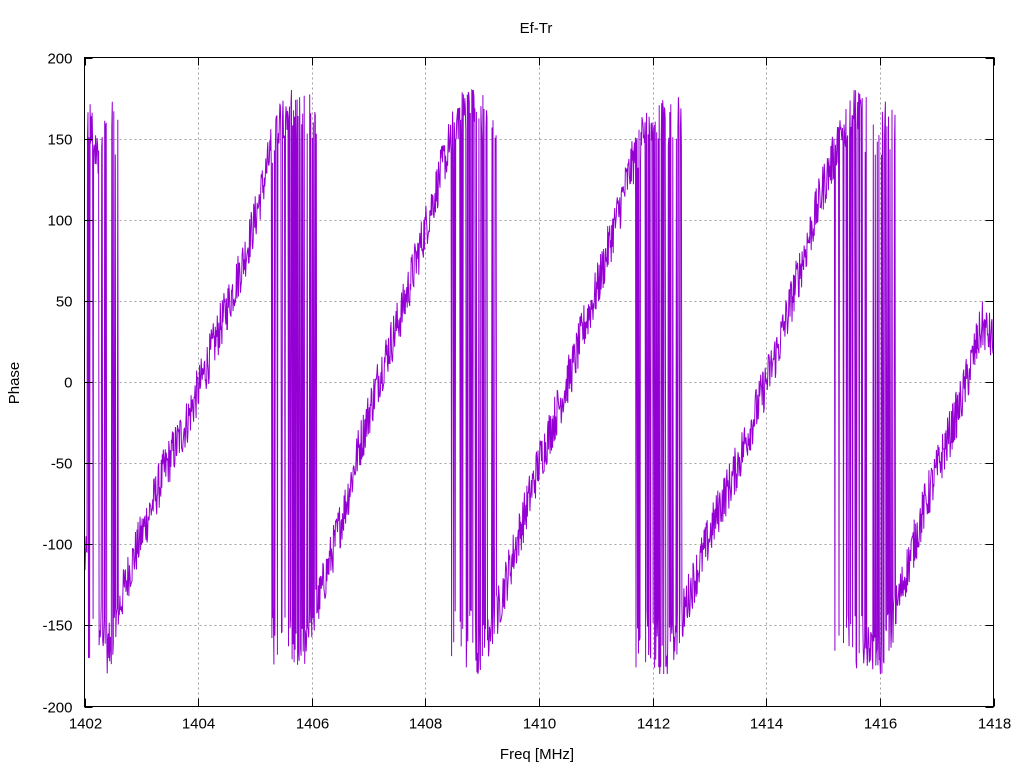 Image resolution: width=1024 pixels, height=768 pixels. I want to click on x-tick-label: 1414, so click(766, 724).